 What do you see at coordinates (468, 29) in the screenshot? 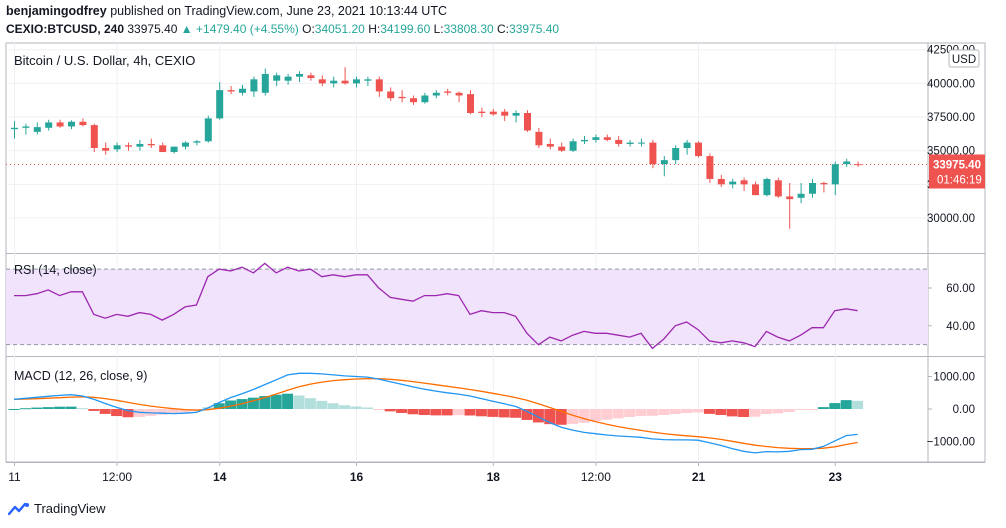
I see `l-value: 33808.30` at bounding box center [468, 29].